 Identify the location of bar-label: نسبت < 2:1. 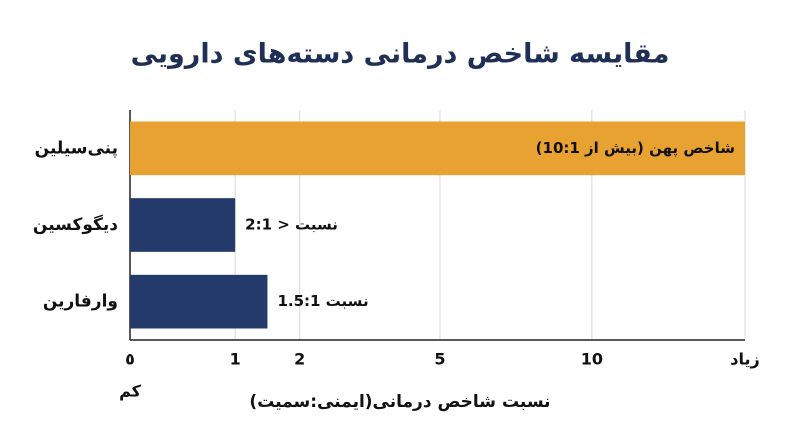
(291, 225).